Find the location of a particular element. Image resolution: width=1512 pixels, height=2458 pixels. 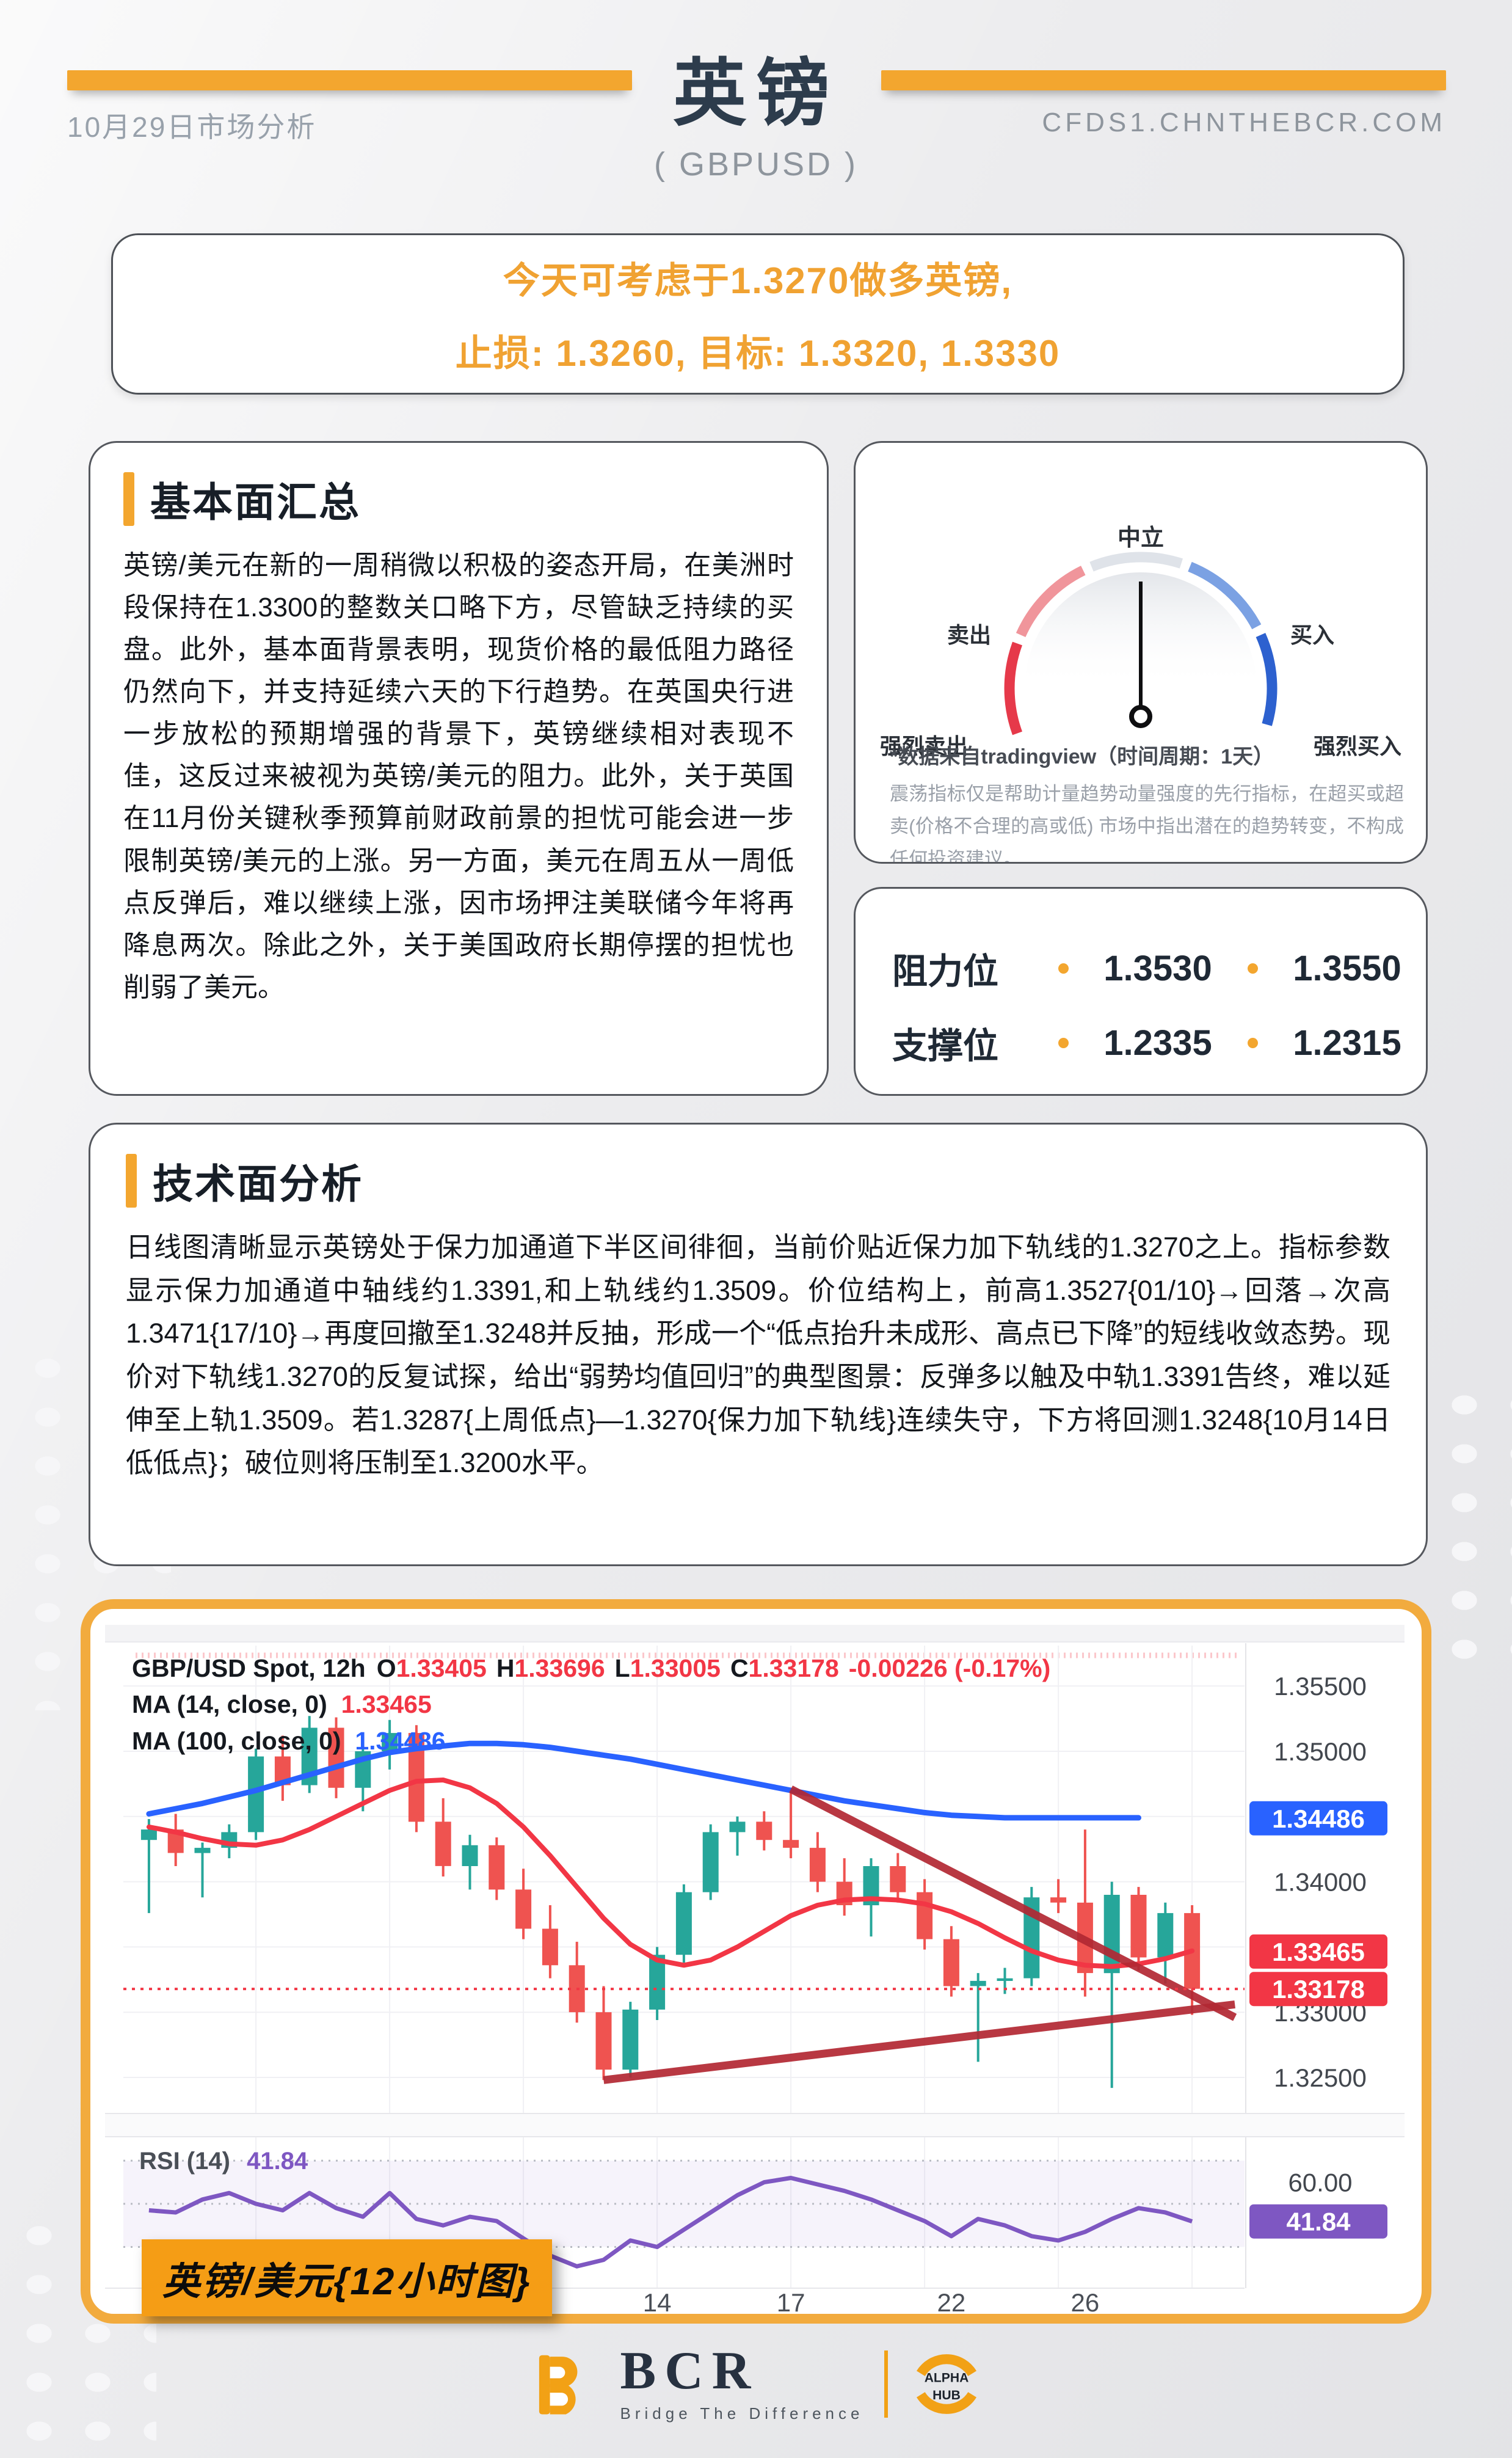

resistance-value-1: 1.3530 is located at coordinates (1157, 968).